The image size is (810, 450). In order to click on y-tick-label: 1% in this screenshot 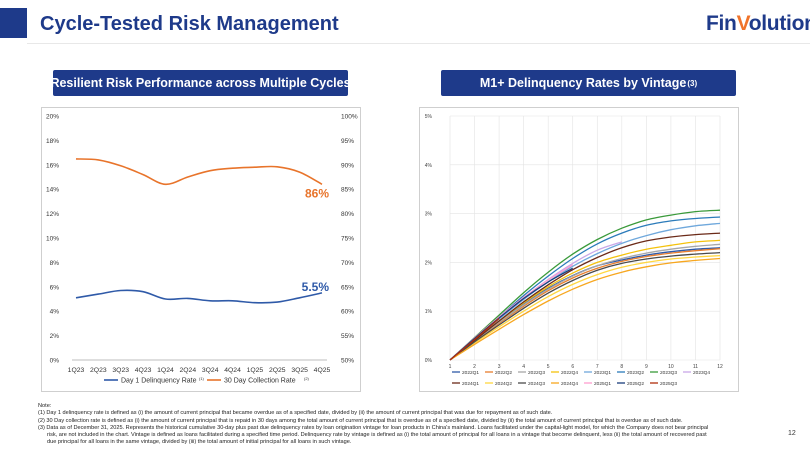, I will do `click(429, 312)`.